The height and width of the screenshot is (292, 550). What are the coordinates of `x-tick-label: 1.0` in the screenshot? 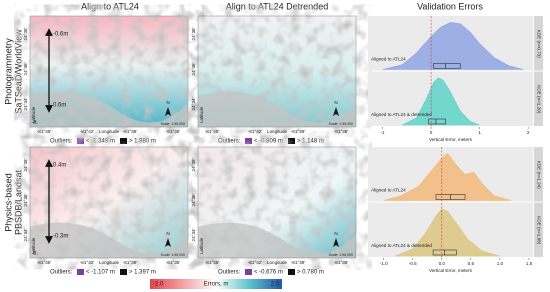 It's located at (500, 263).